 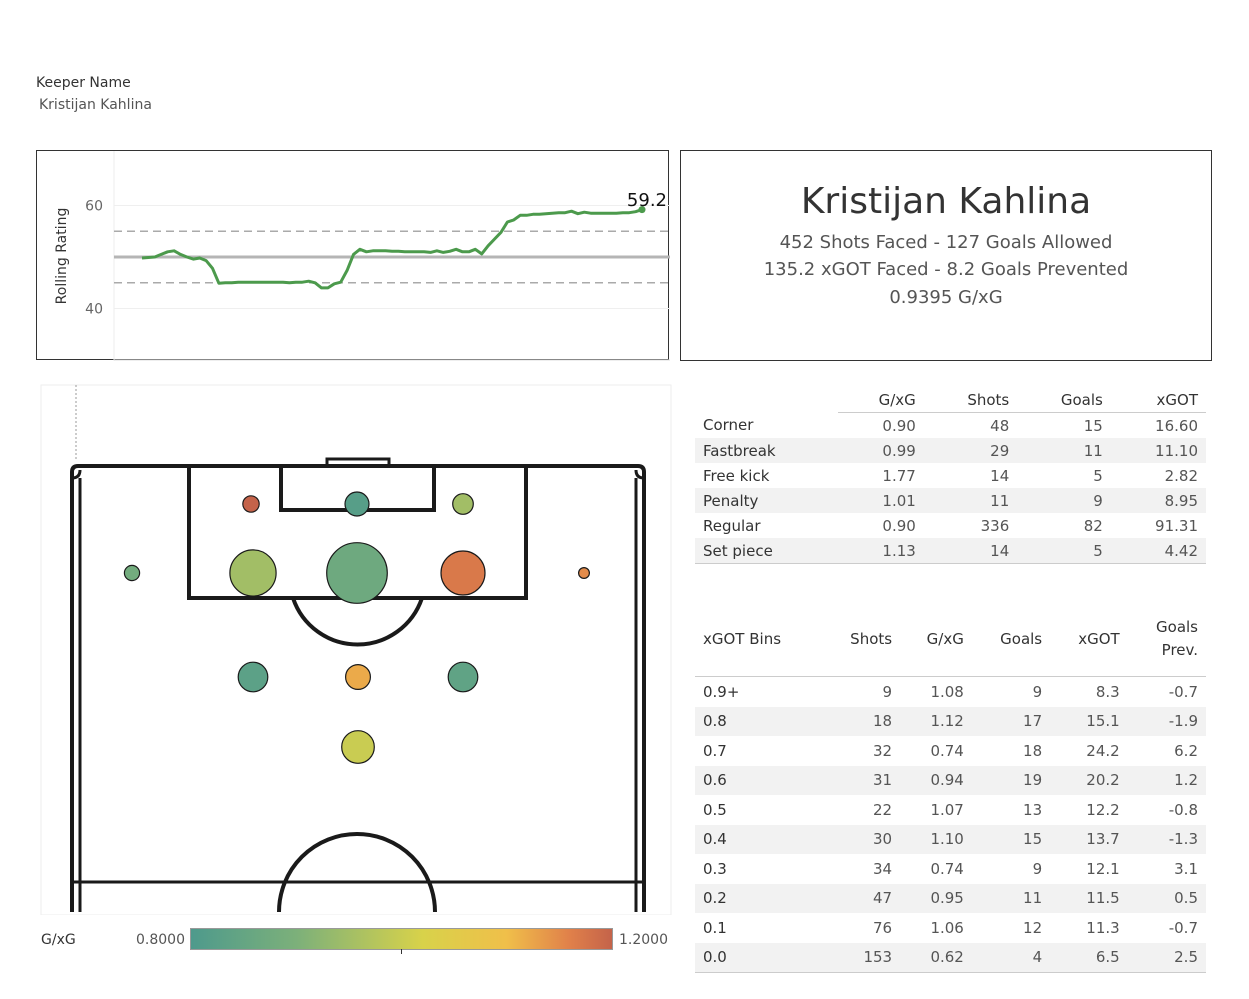 I want to click on table-row: Set piece 1.13 14 5 4.42, so click(x=950, y=551).